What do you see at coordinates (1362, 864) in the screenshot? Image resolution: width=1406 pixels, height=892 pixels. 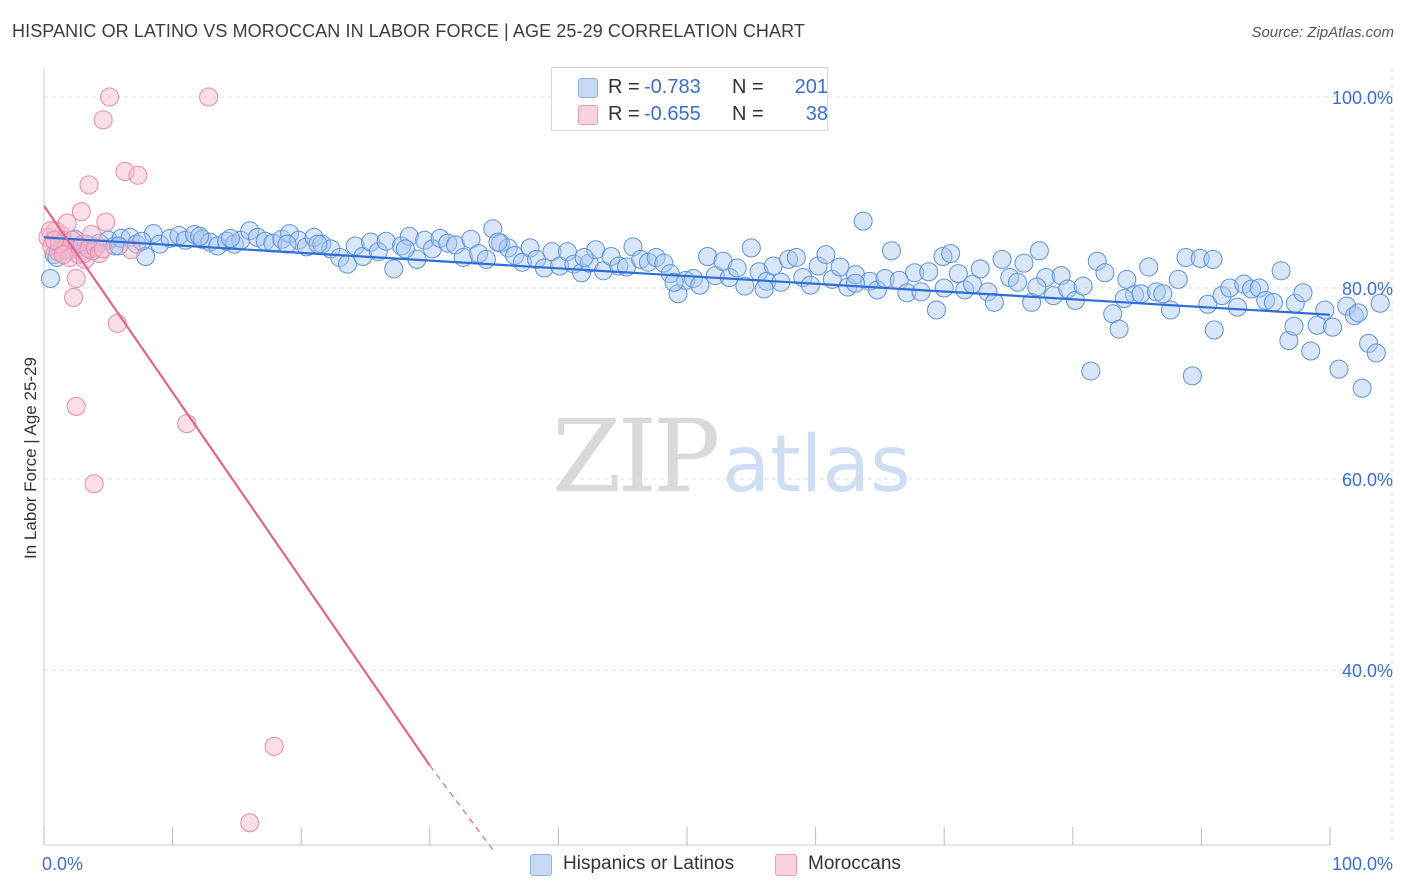 I see `x-tick-label: 100.0%` at bounding box center [1362, 864].